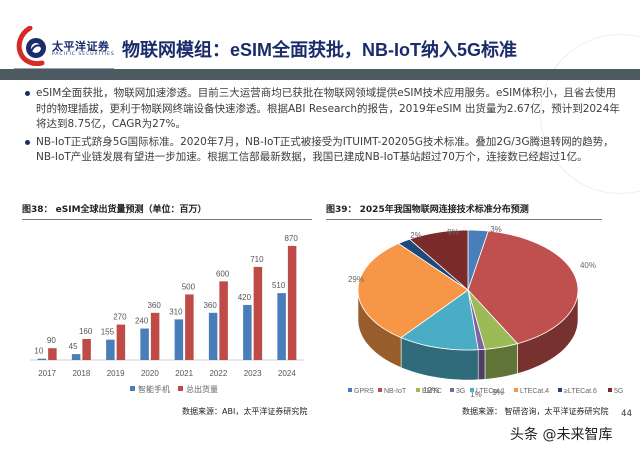 This screenshot has height=452, width=640. What do you see at coordinates (535, 411) in the screenshot?
I see `figure-39-source: 数据来源： 智研咨询，太平洋证券研究院` at bounding box center [535, 411].